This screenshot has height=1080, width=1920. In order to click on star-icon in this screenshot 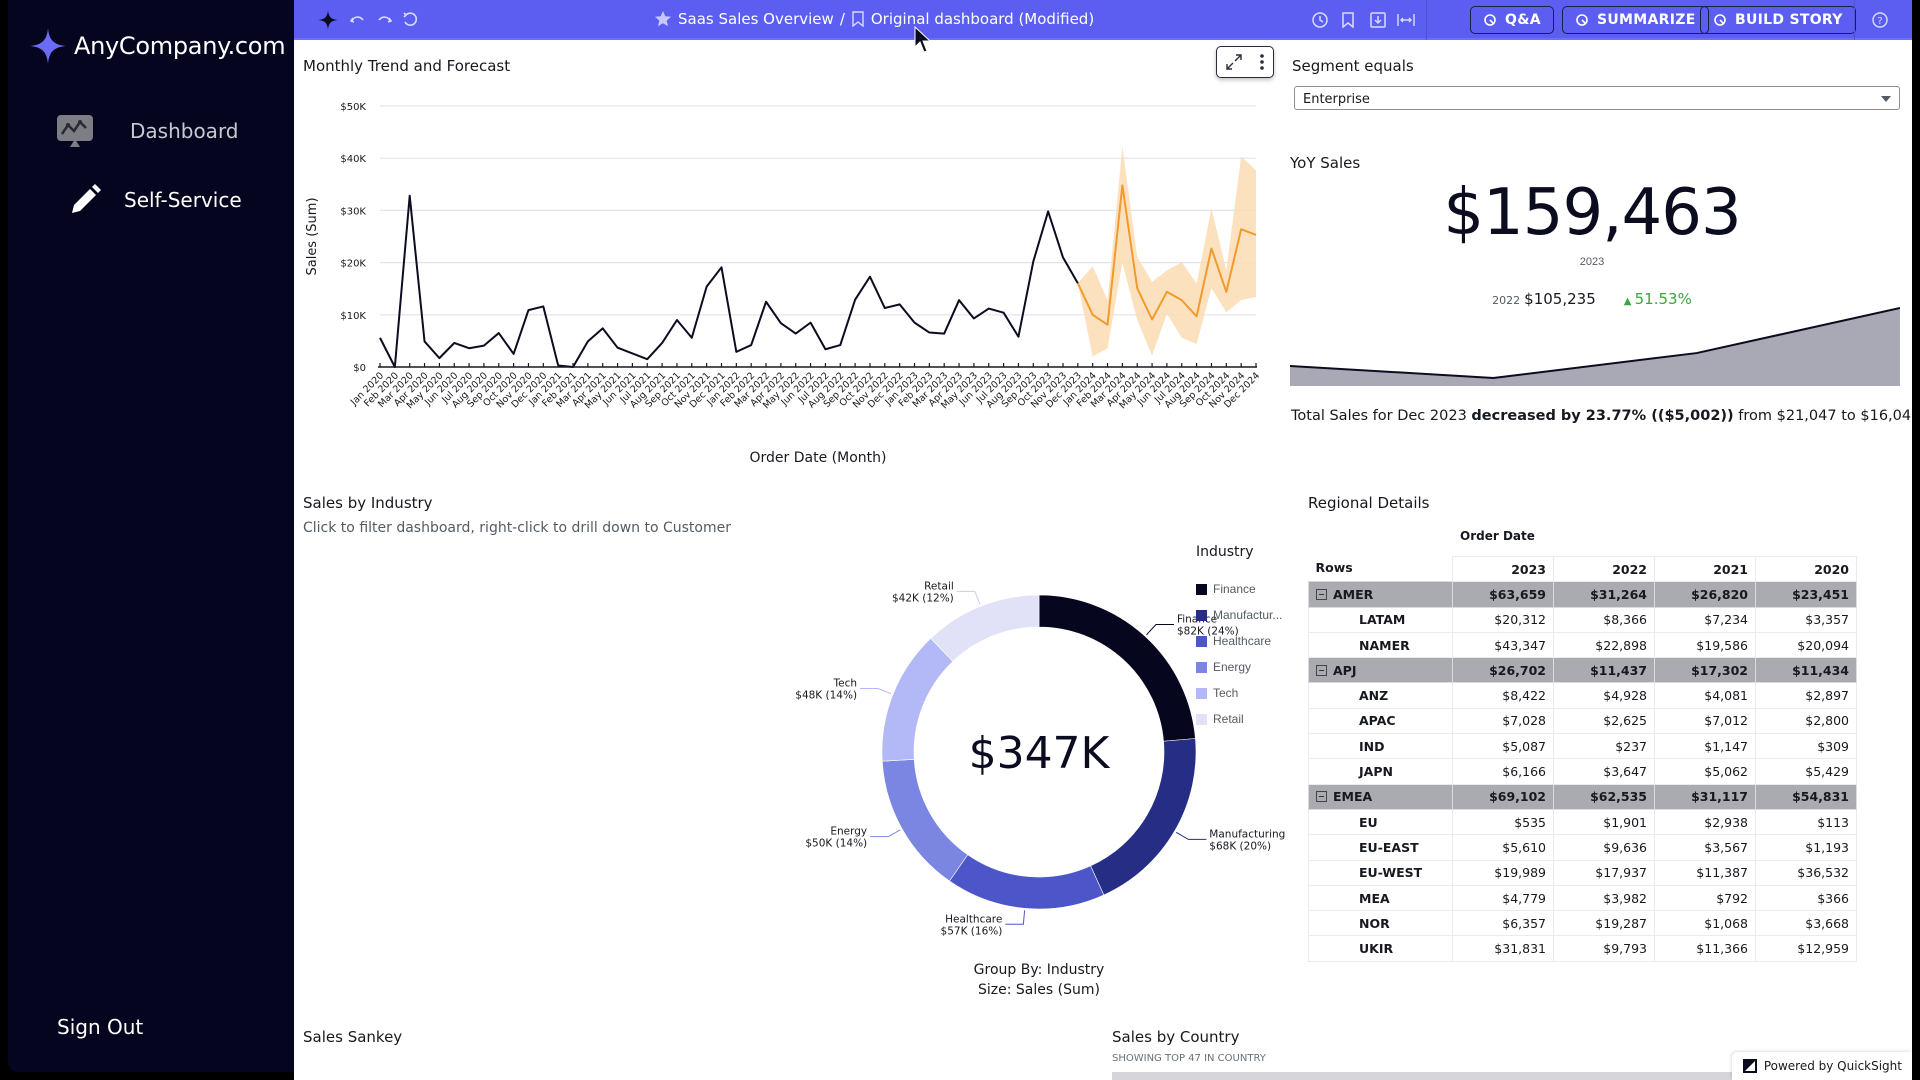, I will do `click(663, 19)`.